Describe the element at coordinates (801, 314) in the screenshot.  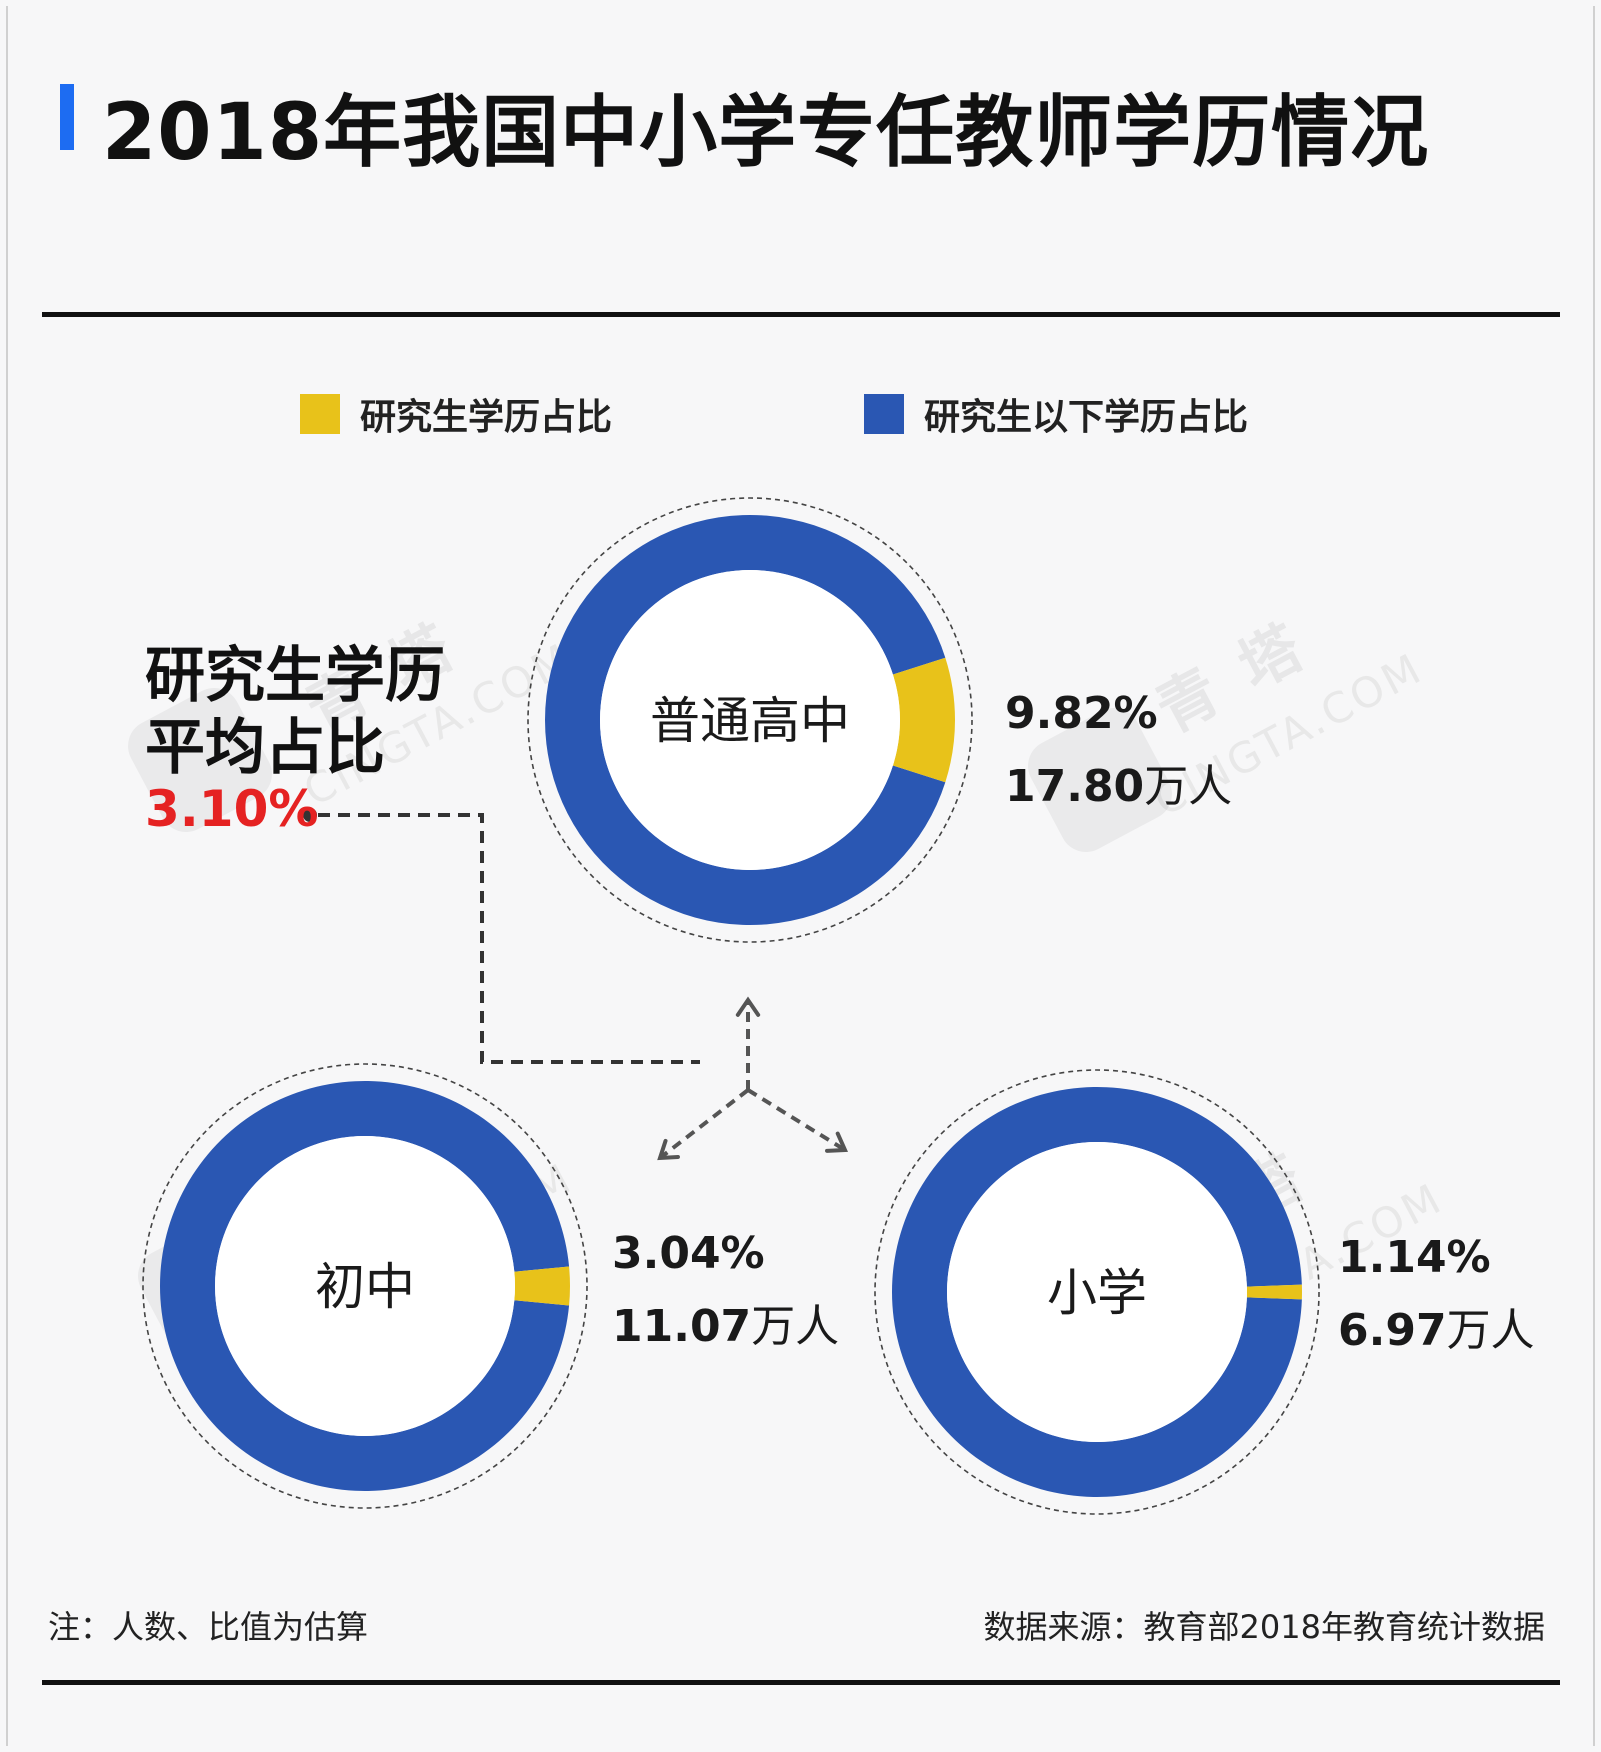
I see `top-divider` at that location.